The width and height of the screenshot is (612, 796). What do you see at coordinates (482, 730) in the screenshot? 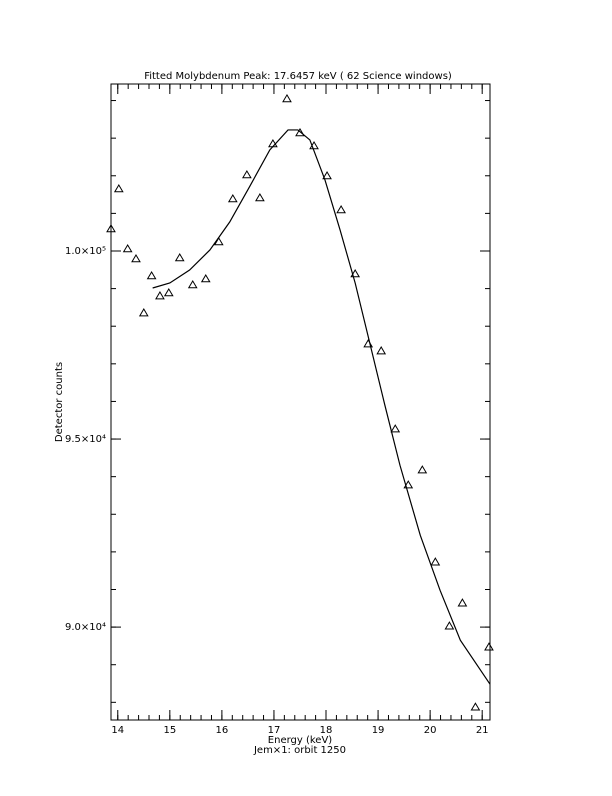
I see `x-tick-label: 21` at bounding box center [482, 730].